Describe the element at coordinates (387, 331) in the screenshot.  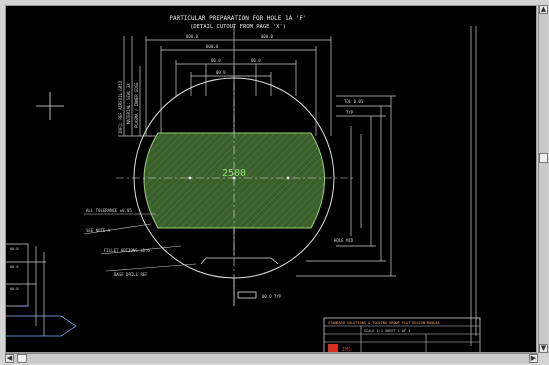
I see `title-block-line2: SCALE 1:1 SHEET 1 OF 1` at that location.